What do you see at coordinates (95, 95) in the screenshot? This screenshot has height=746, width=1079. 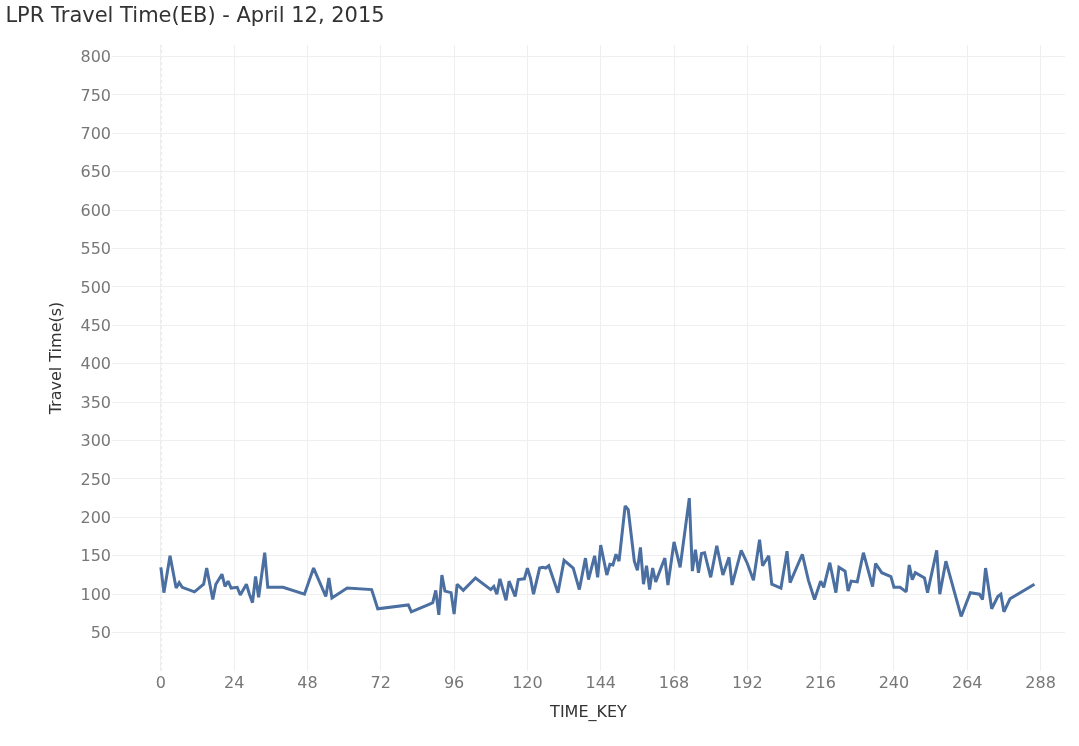 I see `y-tick-label: 750` at bounding box center [95, 95].